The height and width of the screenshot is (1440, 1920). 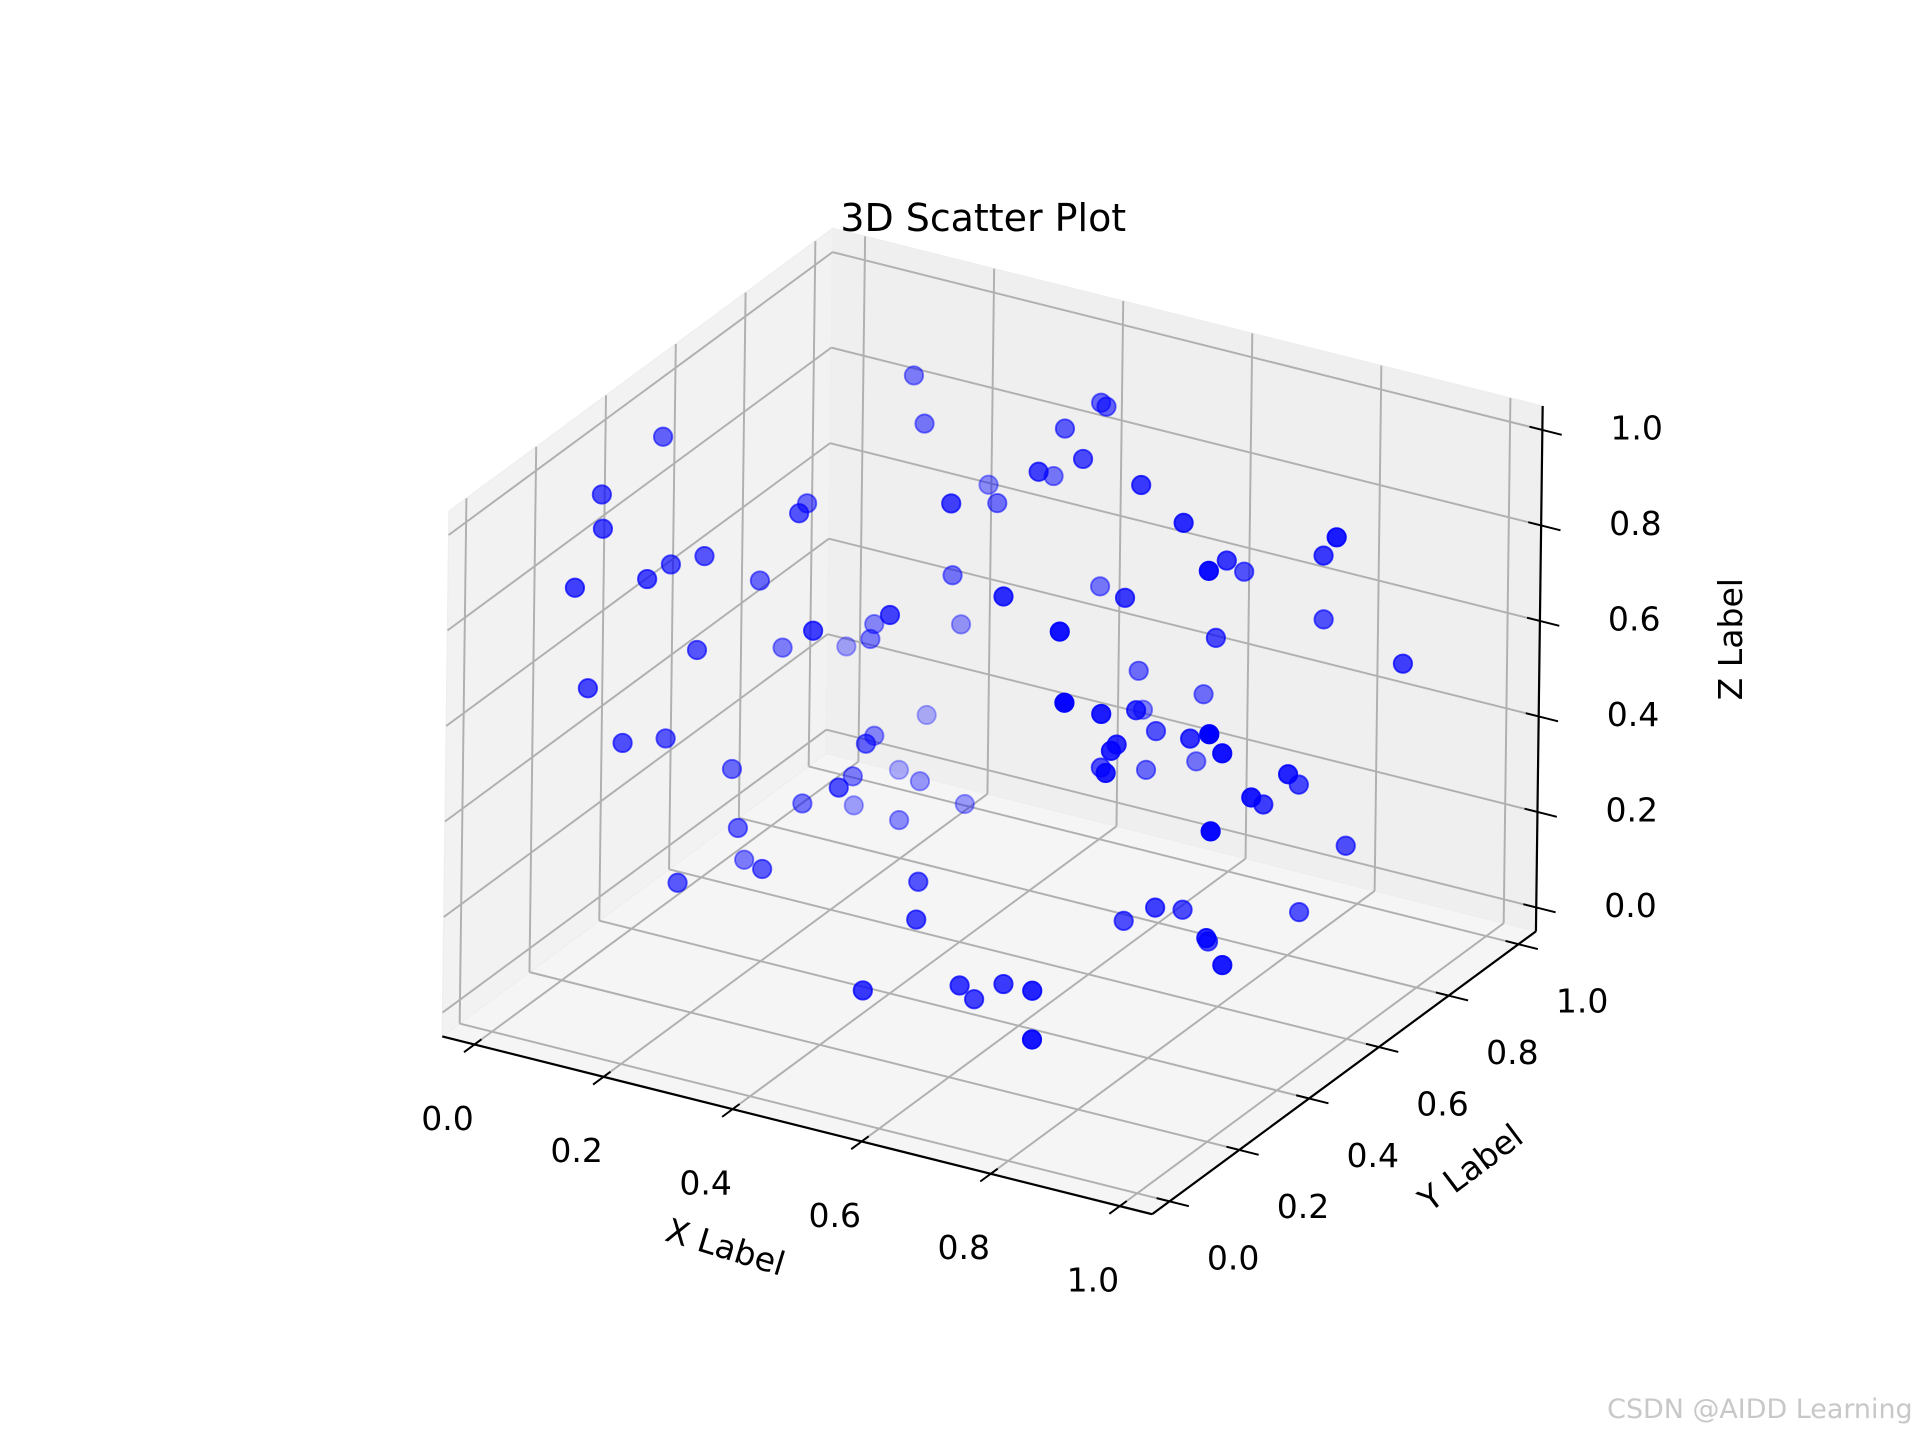 I want to click on z-tick-label: 0.6, so click(x=1634, y=618).